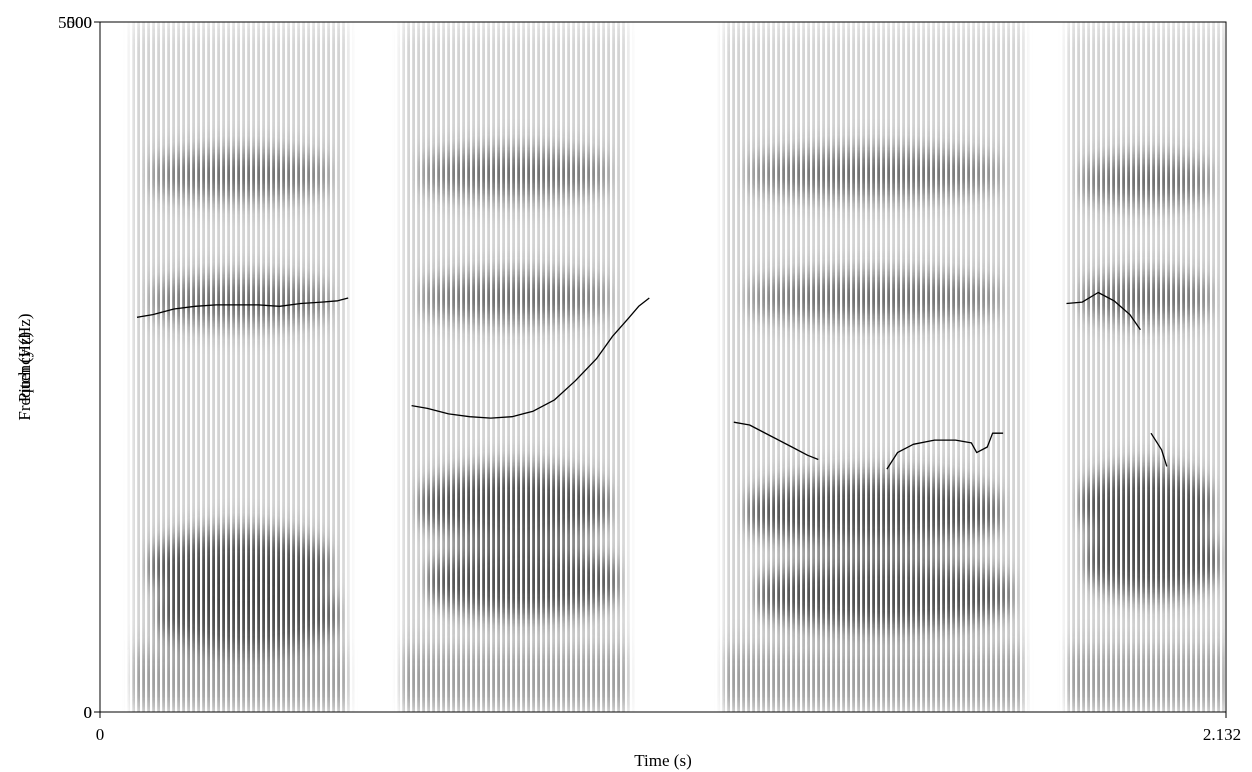 This screenshot has width=1252, height=772. I want to click on y-axis-ticks: 5000 500 0 0, so click(79, 367).